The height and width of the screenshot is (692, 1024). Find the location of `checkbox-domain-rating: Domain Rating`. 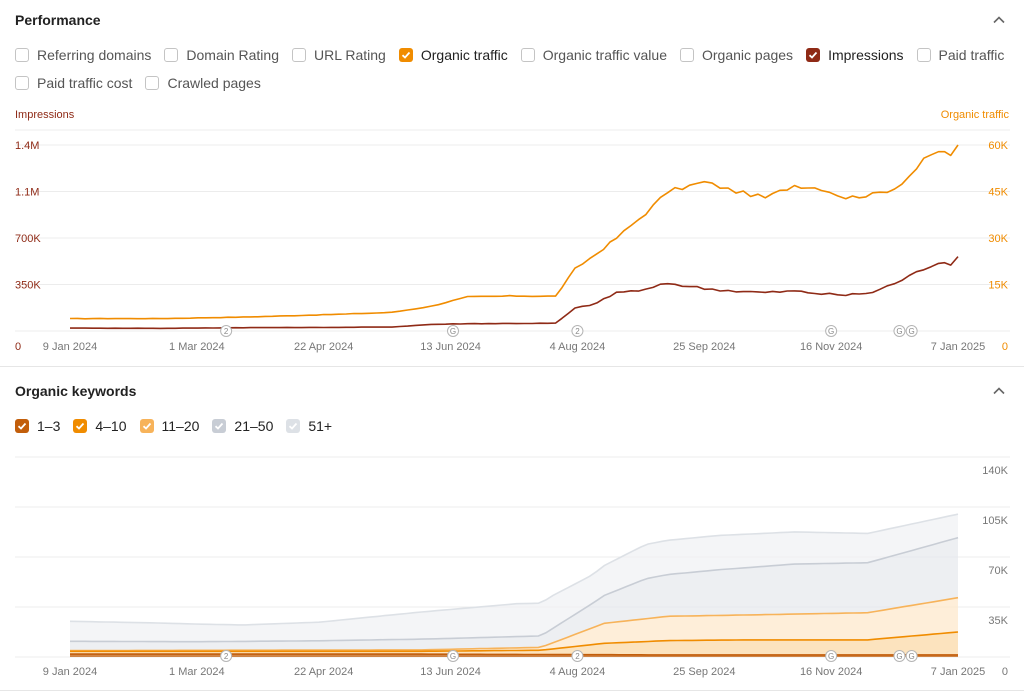

checkbox-domain-rating: Domain Rating is located at coordinates (221, 55).